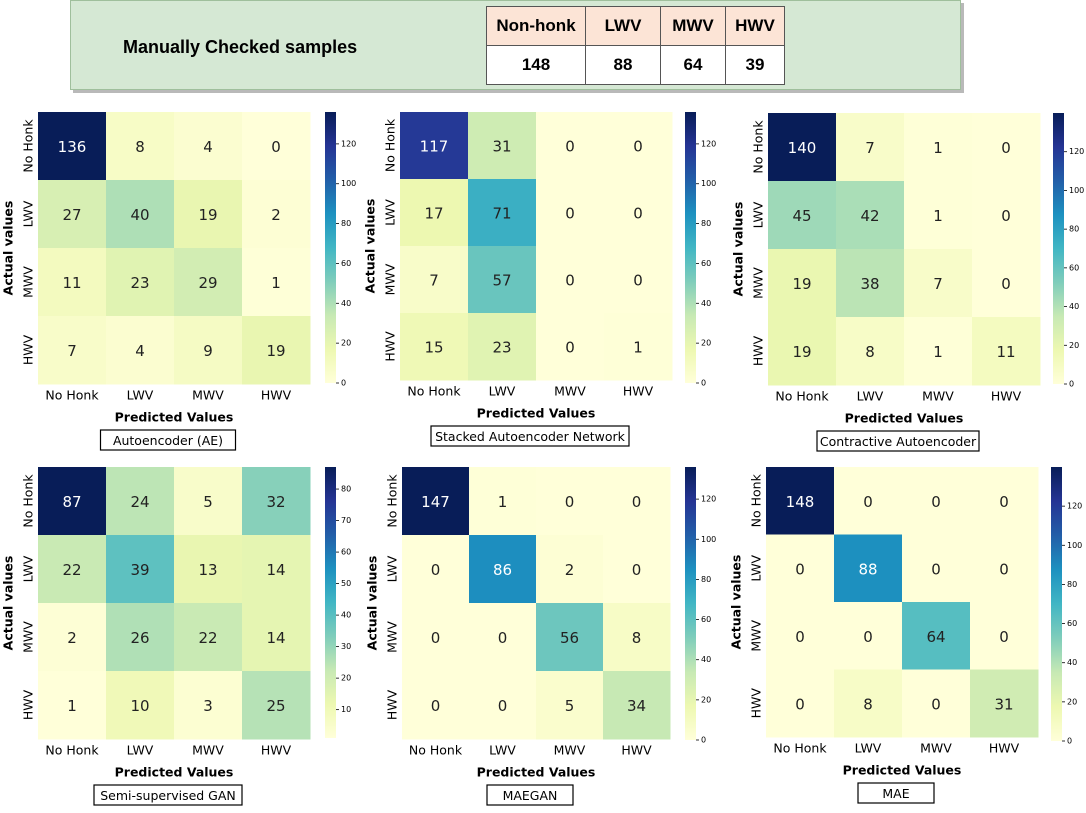 This screenshot has height=813, width=1086. What do you see at coordinates (530, 795) in the screenshot?
I see `model-title: MAEGAN` at bounding box center [530, 795].